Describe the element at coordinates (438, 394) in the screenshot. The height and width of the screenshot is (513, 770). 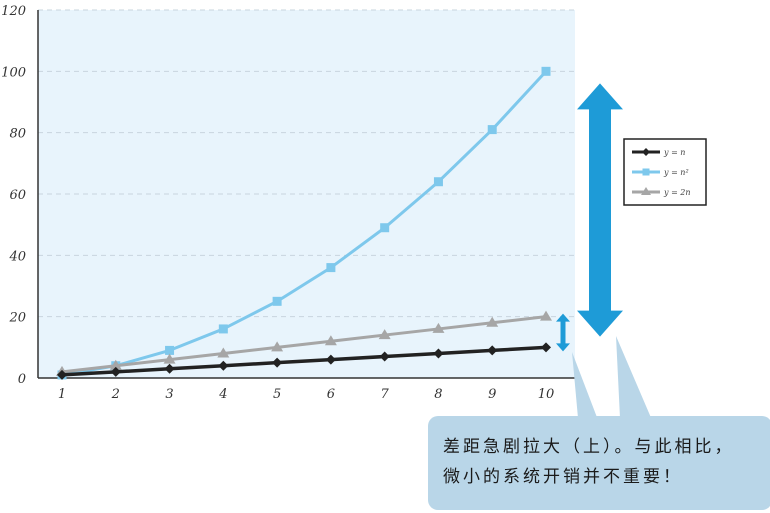
I see `x-tick-label: 8` at that location.